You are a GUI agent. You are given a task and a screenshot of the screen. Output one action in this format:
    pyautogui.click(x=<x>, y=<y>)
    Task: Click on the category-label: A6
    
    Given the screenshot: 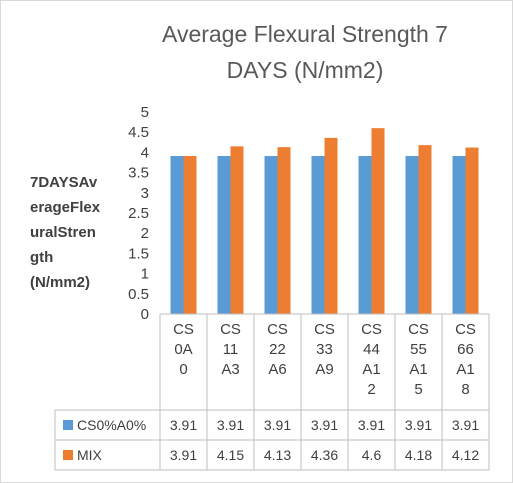 What is the action you would take?
    pyautogui.click(x=277, y=369)
    